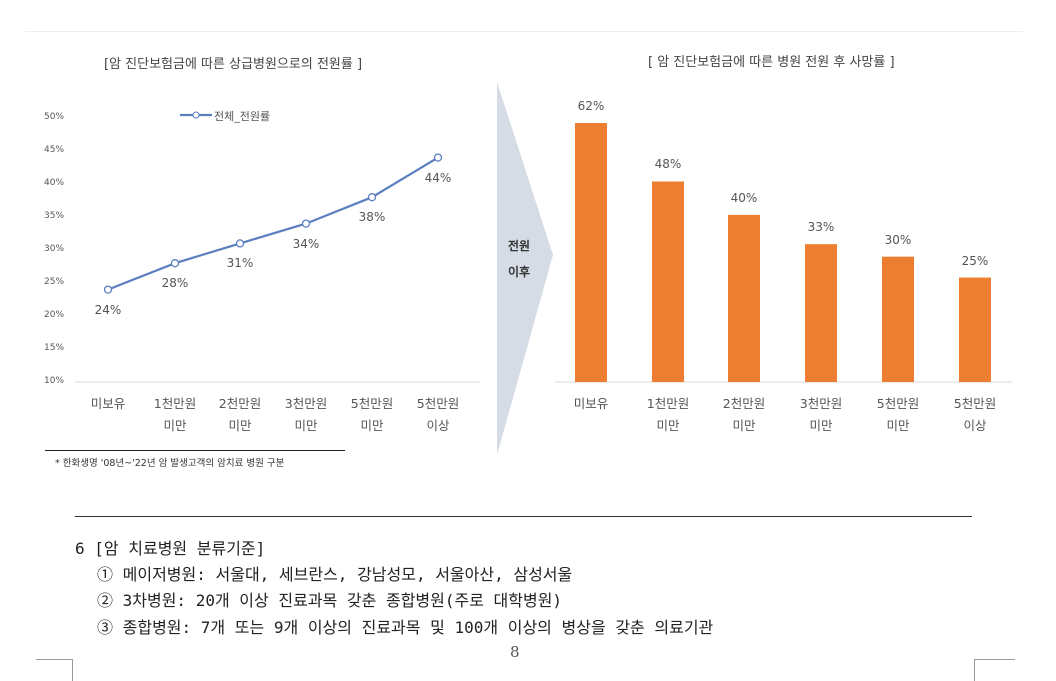  Describe the element at coordinates (196, 115) in the screenshot. I see `legend-marker` at that location.